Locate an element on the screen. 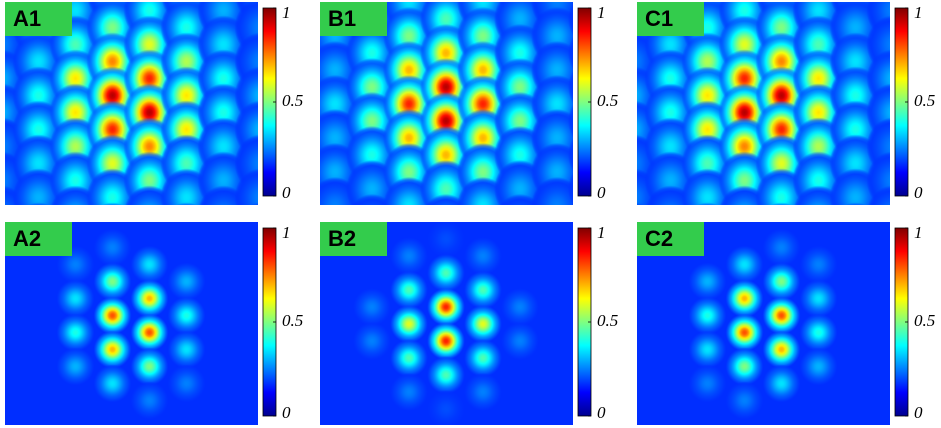  panel-label: C1 is located at coordinates (659, 18).